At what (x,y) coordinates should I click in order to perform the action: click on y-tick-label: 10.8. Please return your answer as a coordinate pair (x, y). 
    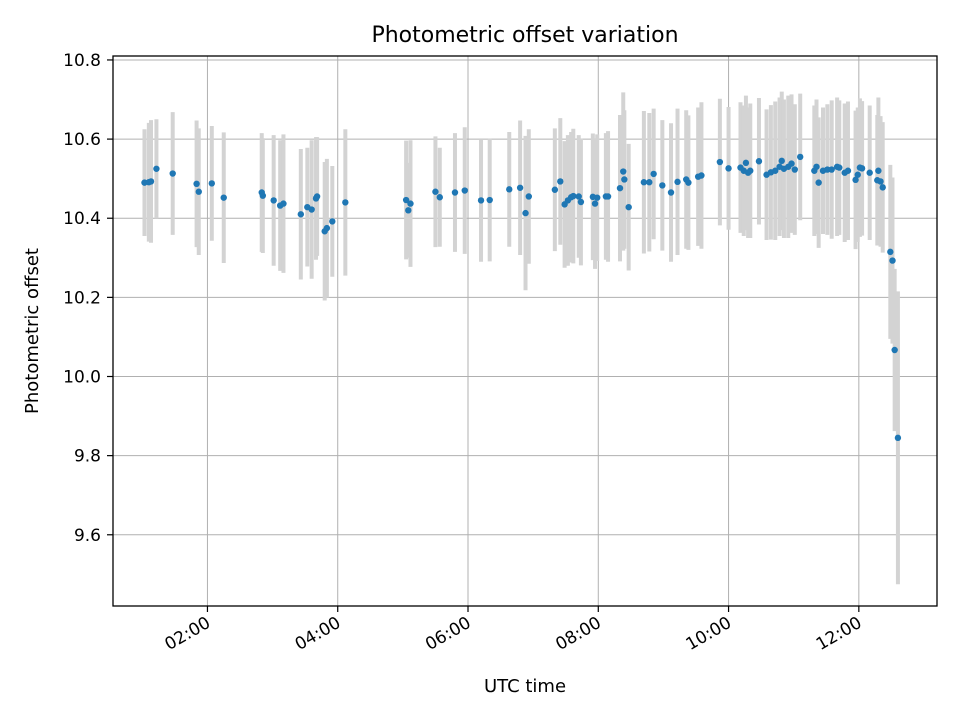
    Looking at the image, I should click on (82, 61).